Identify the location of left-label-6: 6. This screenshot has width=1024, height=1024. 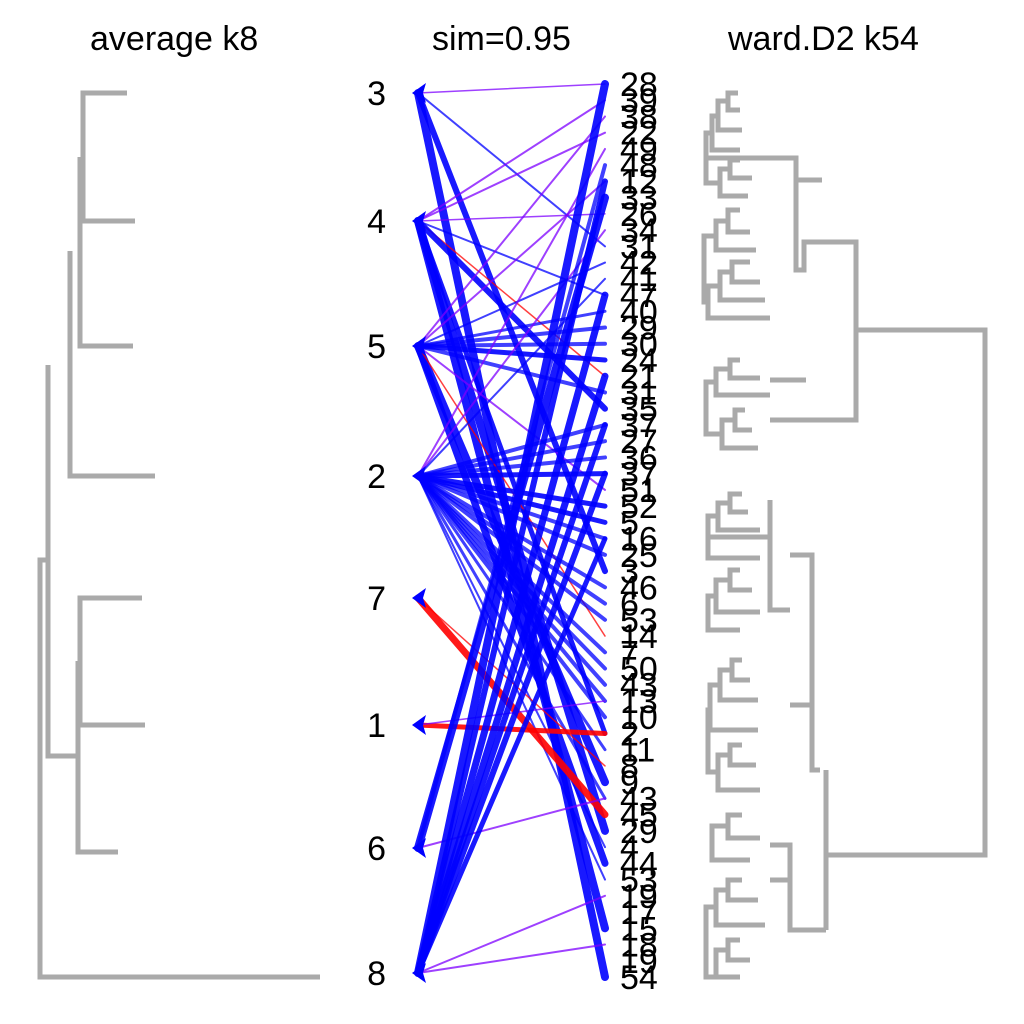
(376, 849).